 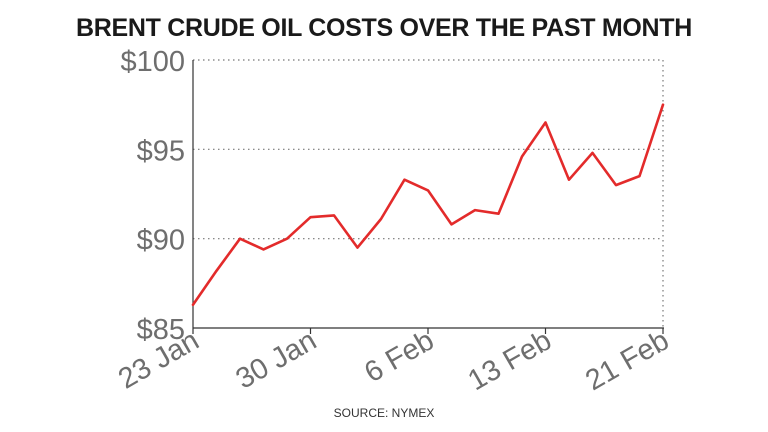 What do you see at coordinates (161, 241) in the screenshot?
I see `y-tick-label: $90` at bounding box center [161, 241].